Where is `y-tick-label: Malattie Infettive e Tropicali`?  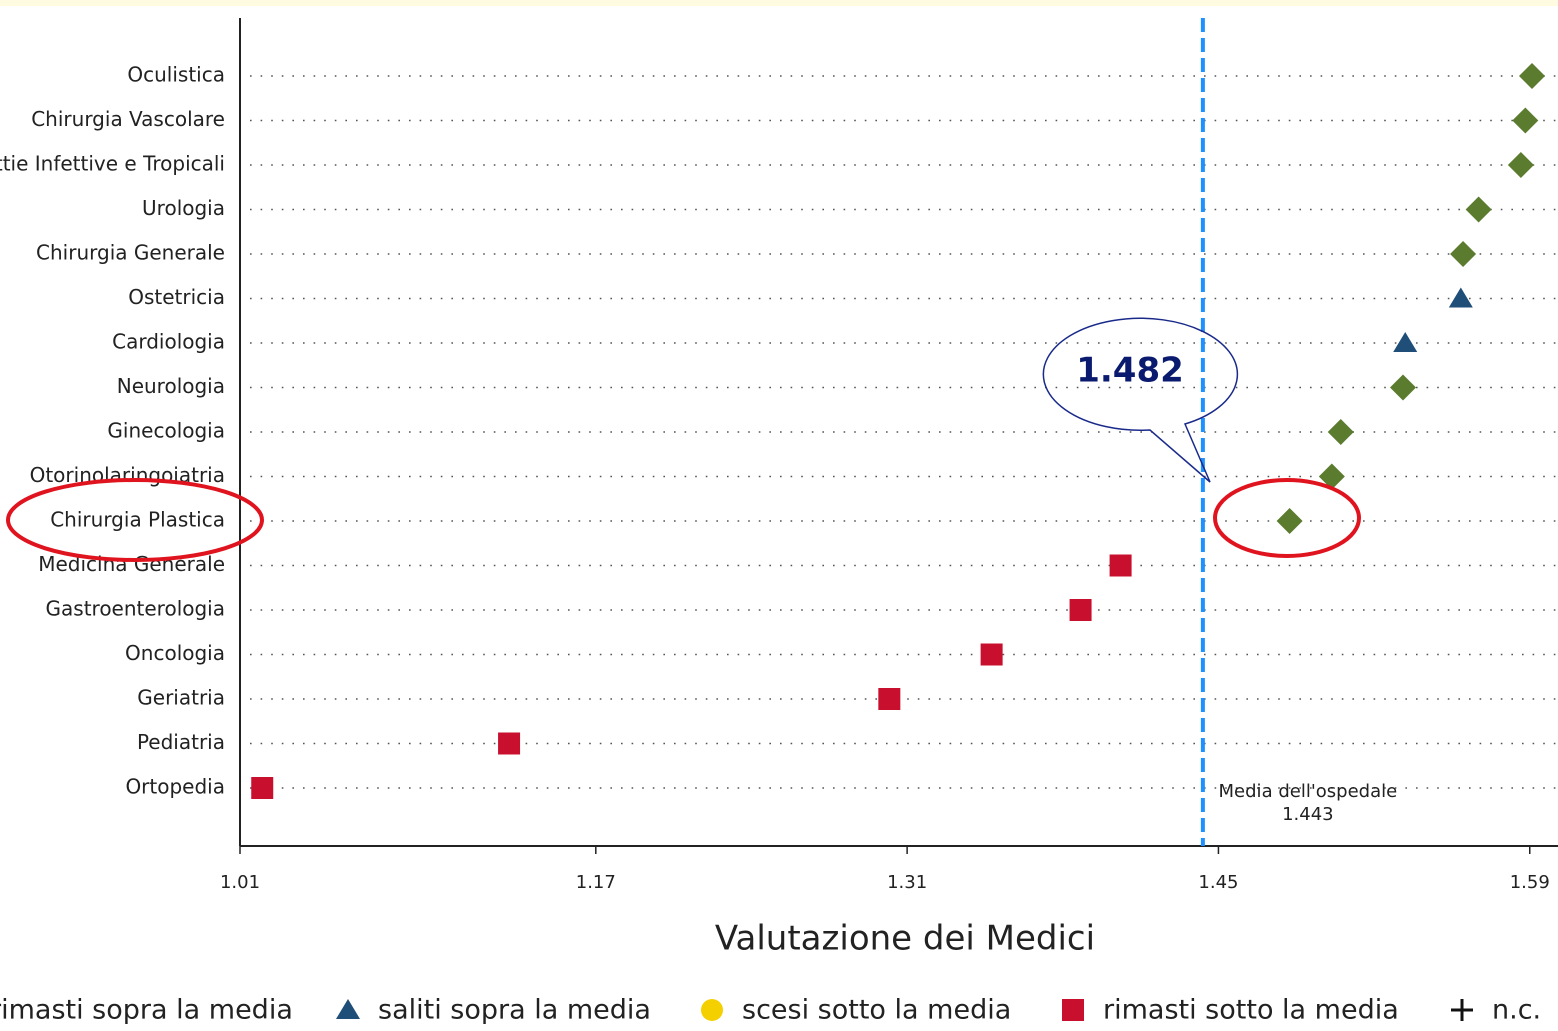 y-tick-label: Malattie Infettive e Tropicali is located at coordinates (112, 164).